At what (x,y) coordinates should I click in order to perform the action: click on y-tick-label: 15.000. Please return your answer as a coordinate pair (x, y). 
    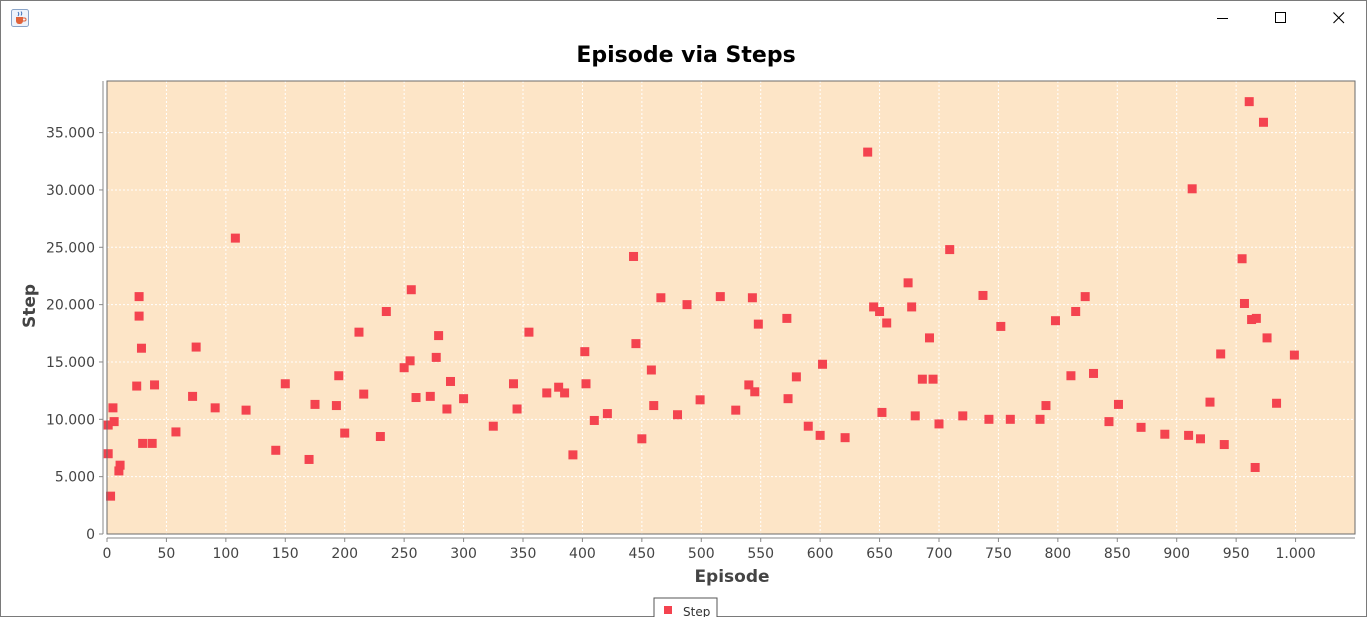
    Looking at the image, I should click on (70, 363).